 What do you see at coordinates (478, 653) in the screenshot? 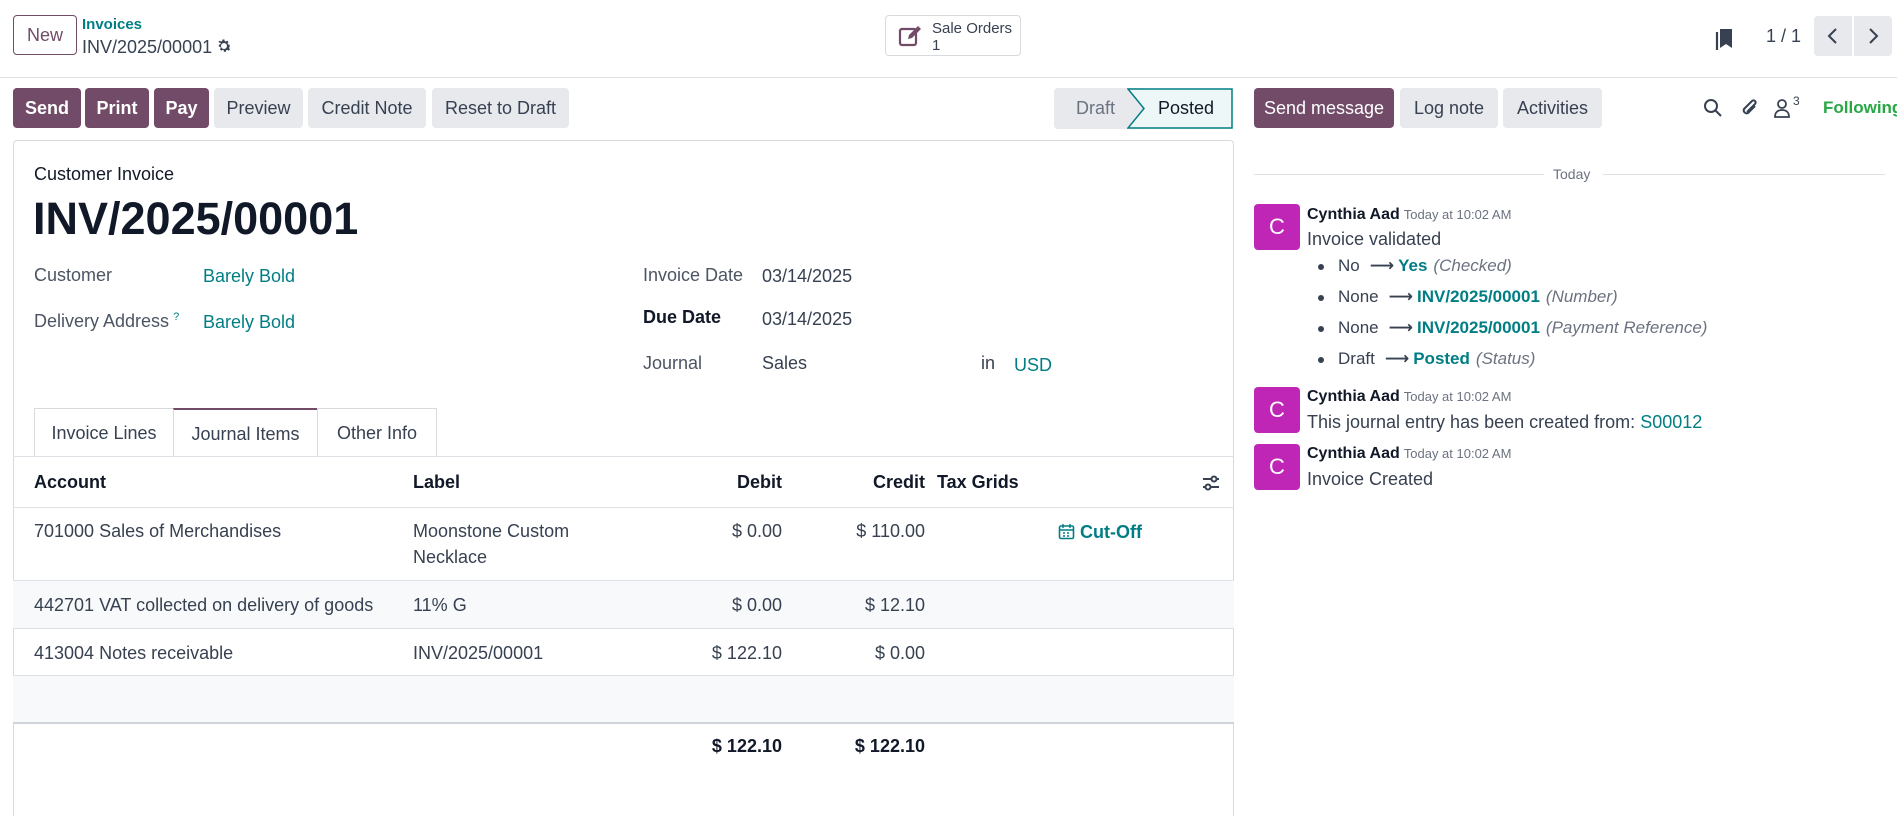
I see `row-label: INV/2025/00001` at bounding box center [478, 653].